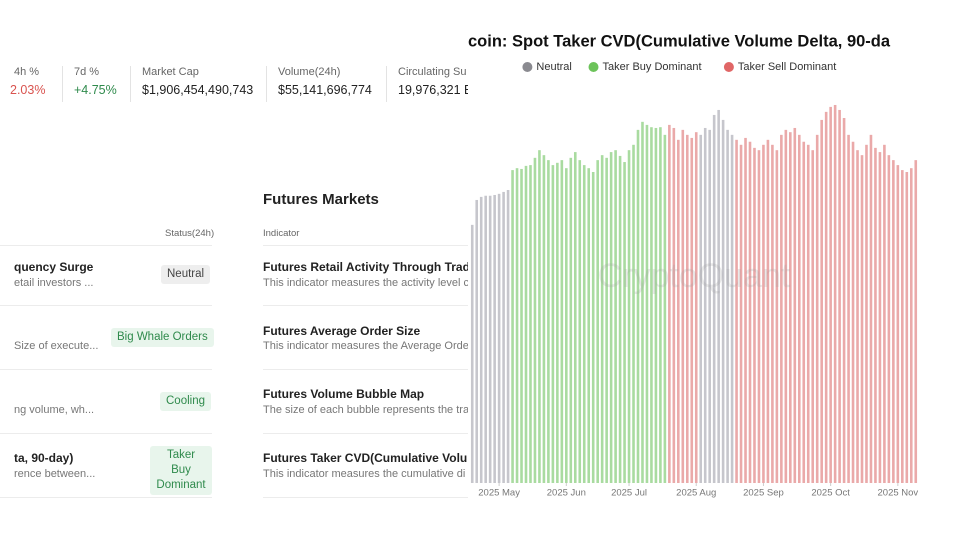 This screenshot has height=540, width=960. What do you see at coordinates (162, 337) in the screenshot?
I see `status-badge: Big Whale Orders` at bounding box center [162, 337].